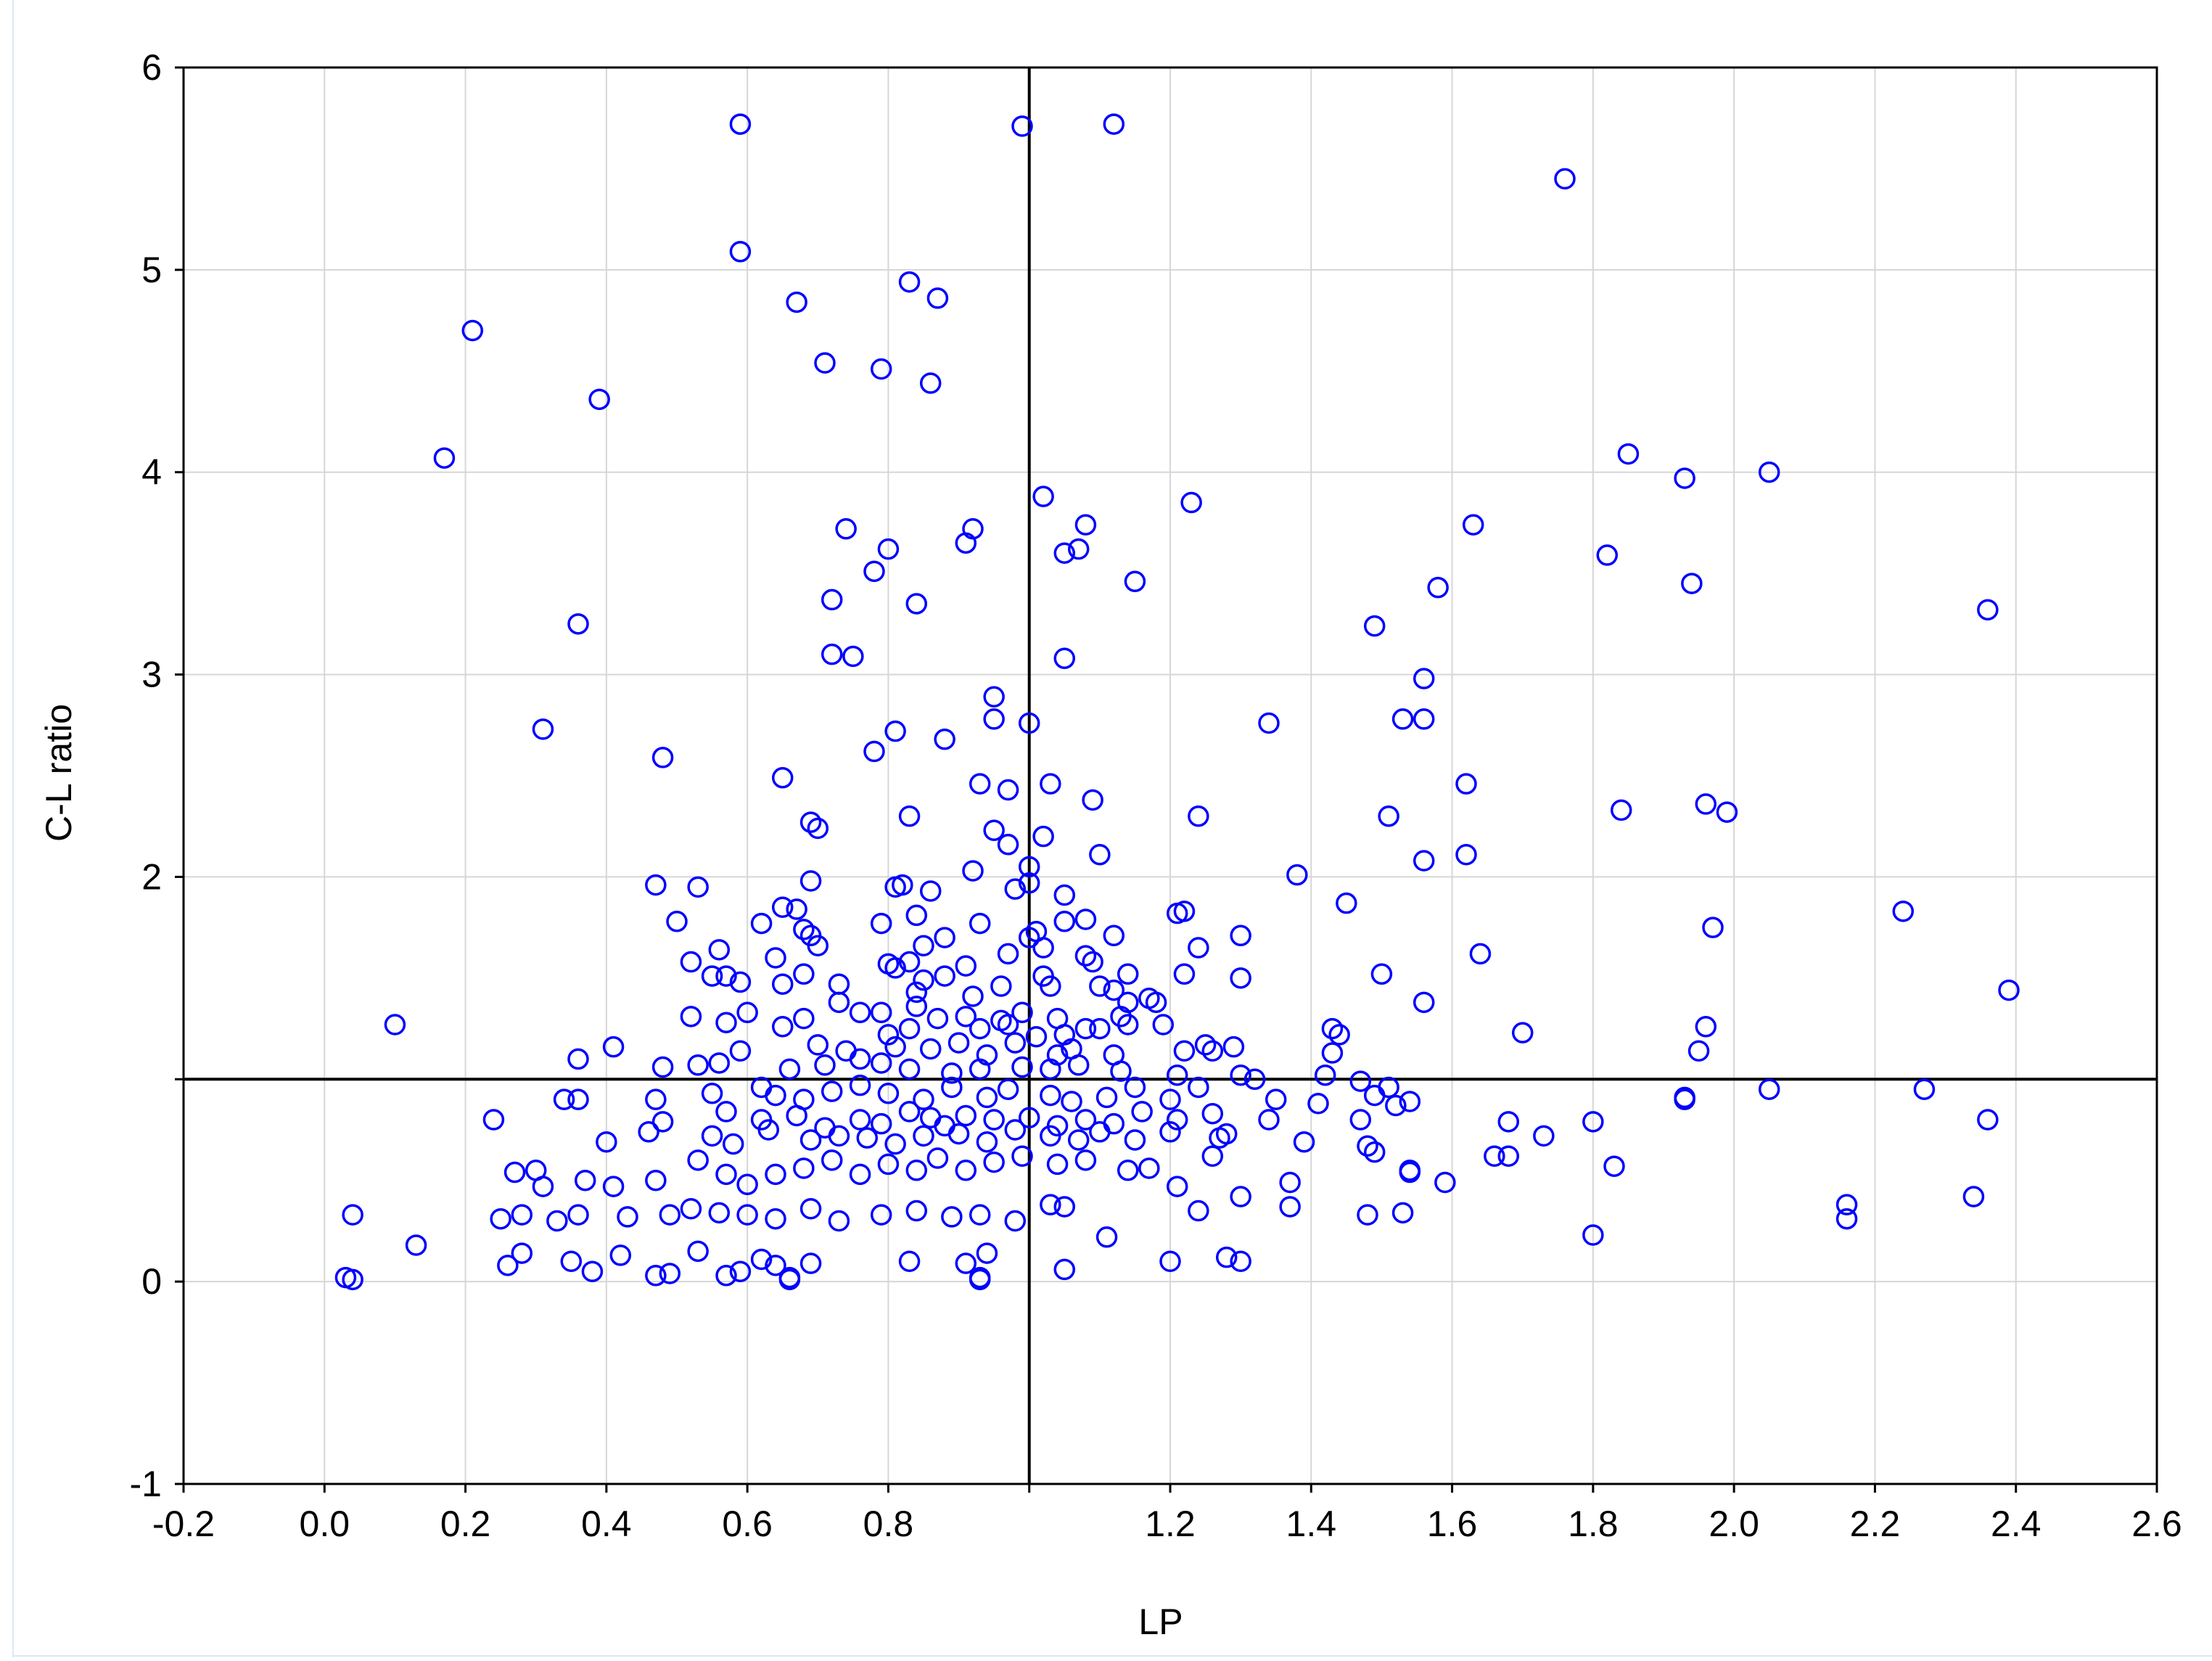 The image size is (2212, 1661). What do you see at coordinates (184, 1524) in the screenshot?
I see `x-tick-label: -0.2` at bounding box center [184, 1524].